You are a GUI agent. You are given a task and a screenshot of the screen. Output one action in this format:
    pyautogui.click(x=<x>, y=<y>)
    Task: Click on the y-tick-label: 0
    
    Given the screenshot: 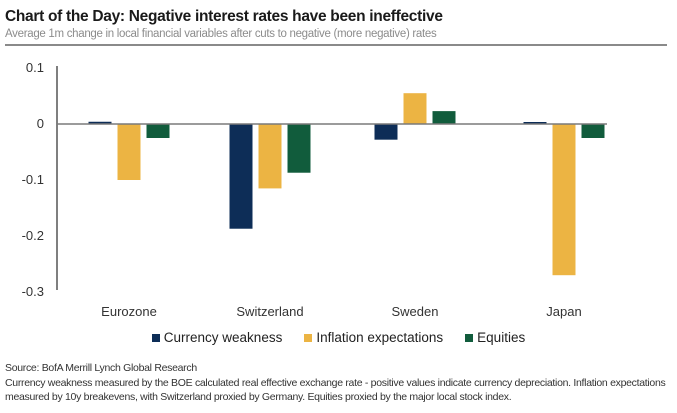 What is the action you would take?
    pyautogui.click(x=40, y=123)
    